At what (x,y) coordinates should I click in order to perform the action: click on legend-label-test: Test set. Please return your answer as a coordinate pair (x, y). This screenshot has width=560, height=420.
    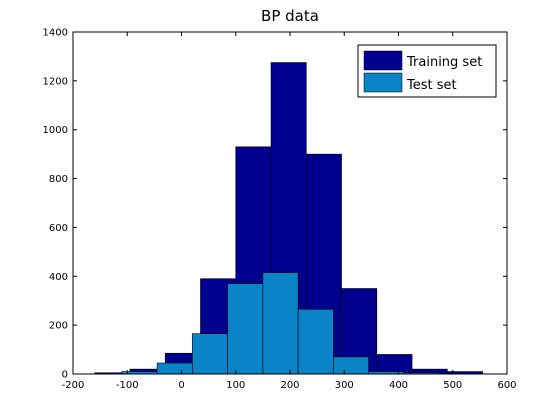
    Looking at the image, I should click on (431, 85).